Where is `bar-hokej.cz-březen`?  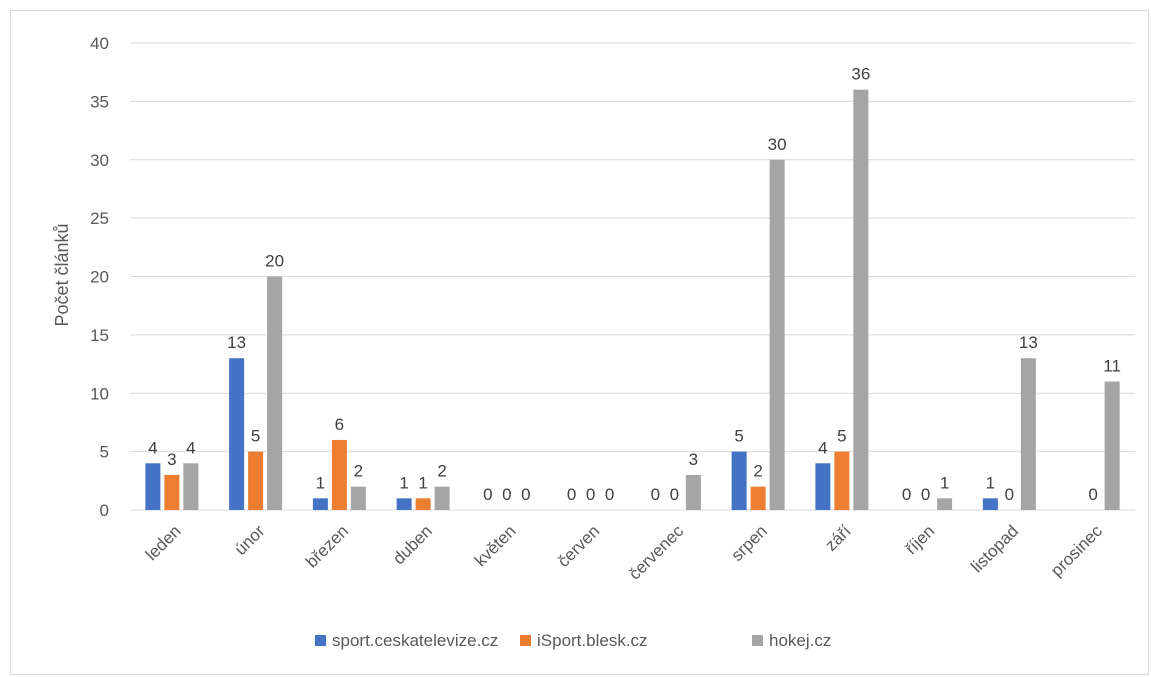
bar-hokej.cz-březen is located at coordinates (358, 498).